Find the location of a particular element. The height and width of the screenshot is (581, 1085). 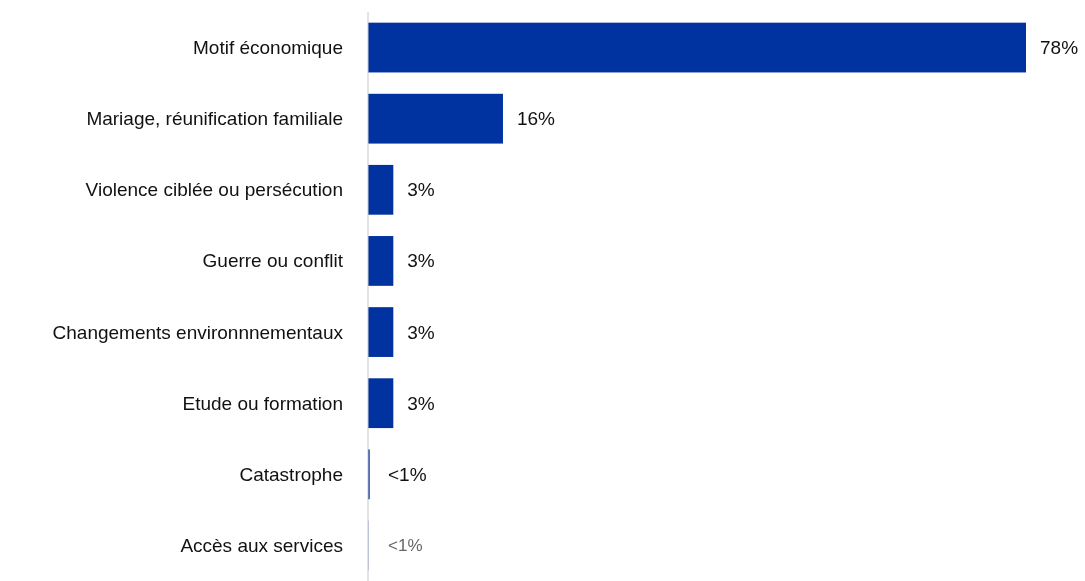

data-label: 78% is located at coordinates (1059, 48).